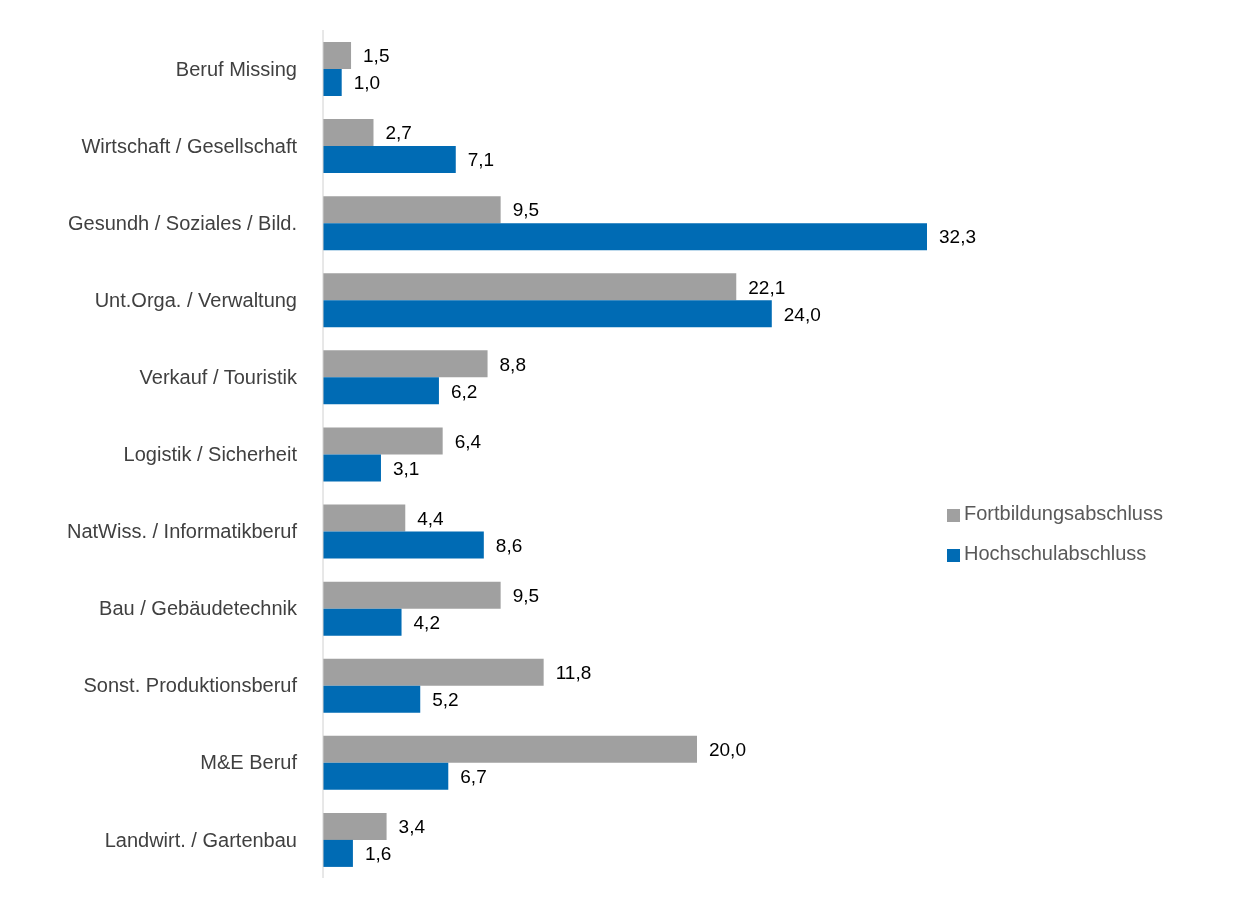 Image resolution: width=1241 pixels, height=902 pixels. Describe the element at coordinates (182, 531) in the screenshot. I see `y-tick-label: NatWiss. / Informatikberuf` at that location.